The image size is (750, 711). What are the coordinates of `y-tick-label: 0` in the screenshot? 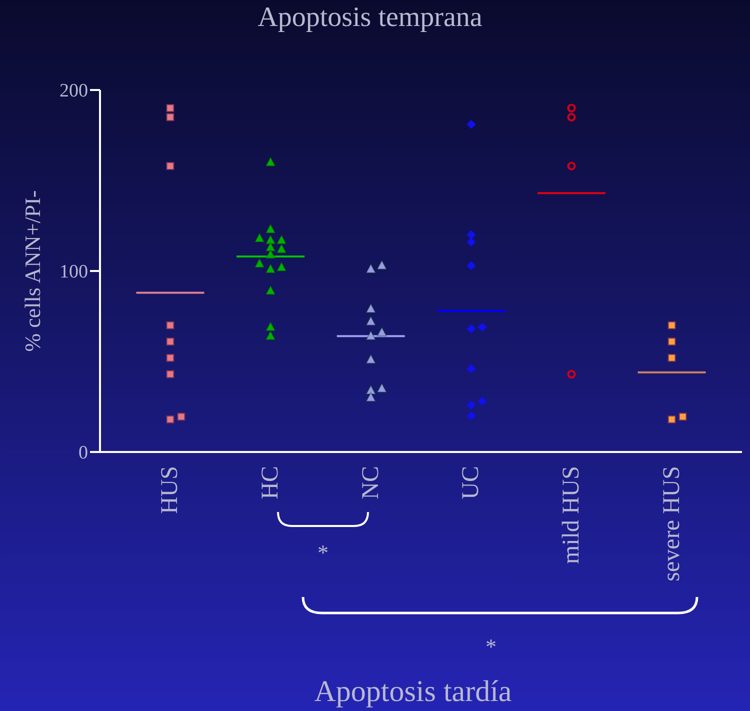 It's located at (83, 453).